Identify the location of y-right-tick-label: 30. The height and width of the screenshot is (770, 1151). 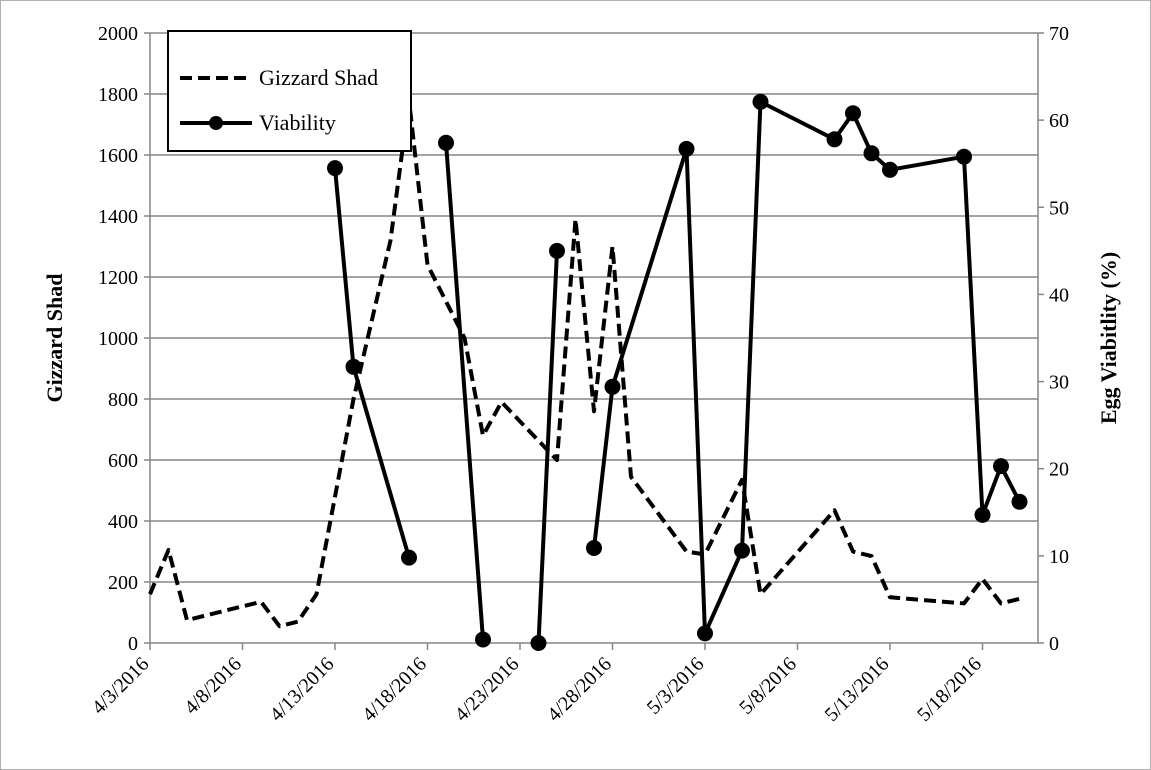
(1059, 383).